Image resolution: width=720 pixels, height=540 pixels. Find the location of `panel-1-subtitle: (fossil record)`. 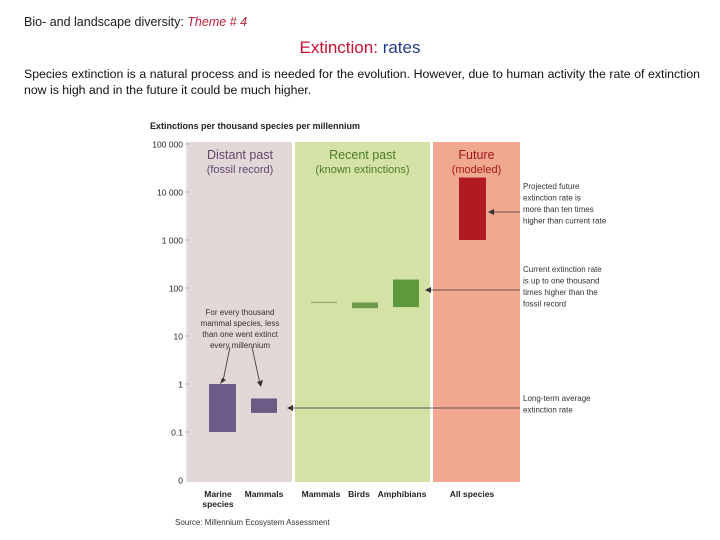

panel-1-subtitle: (fossil record) is located at coordinates (240, 170).